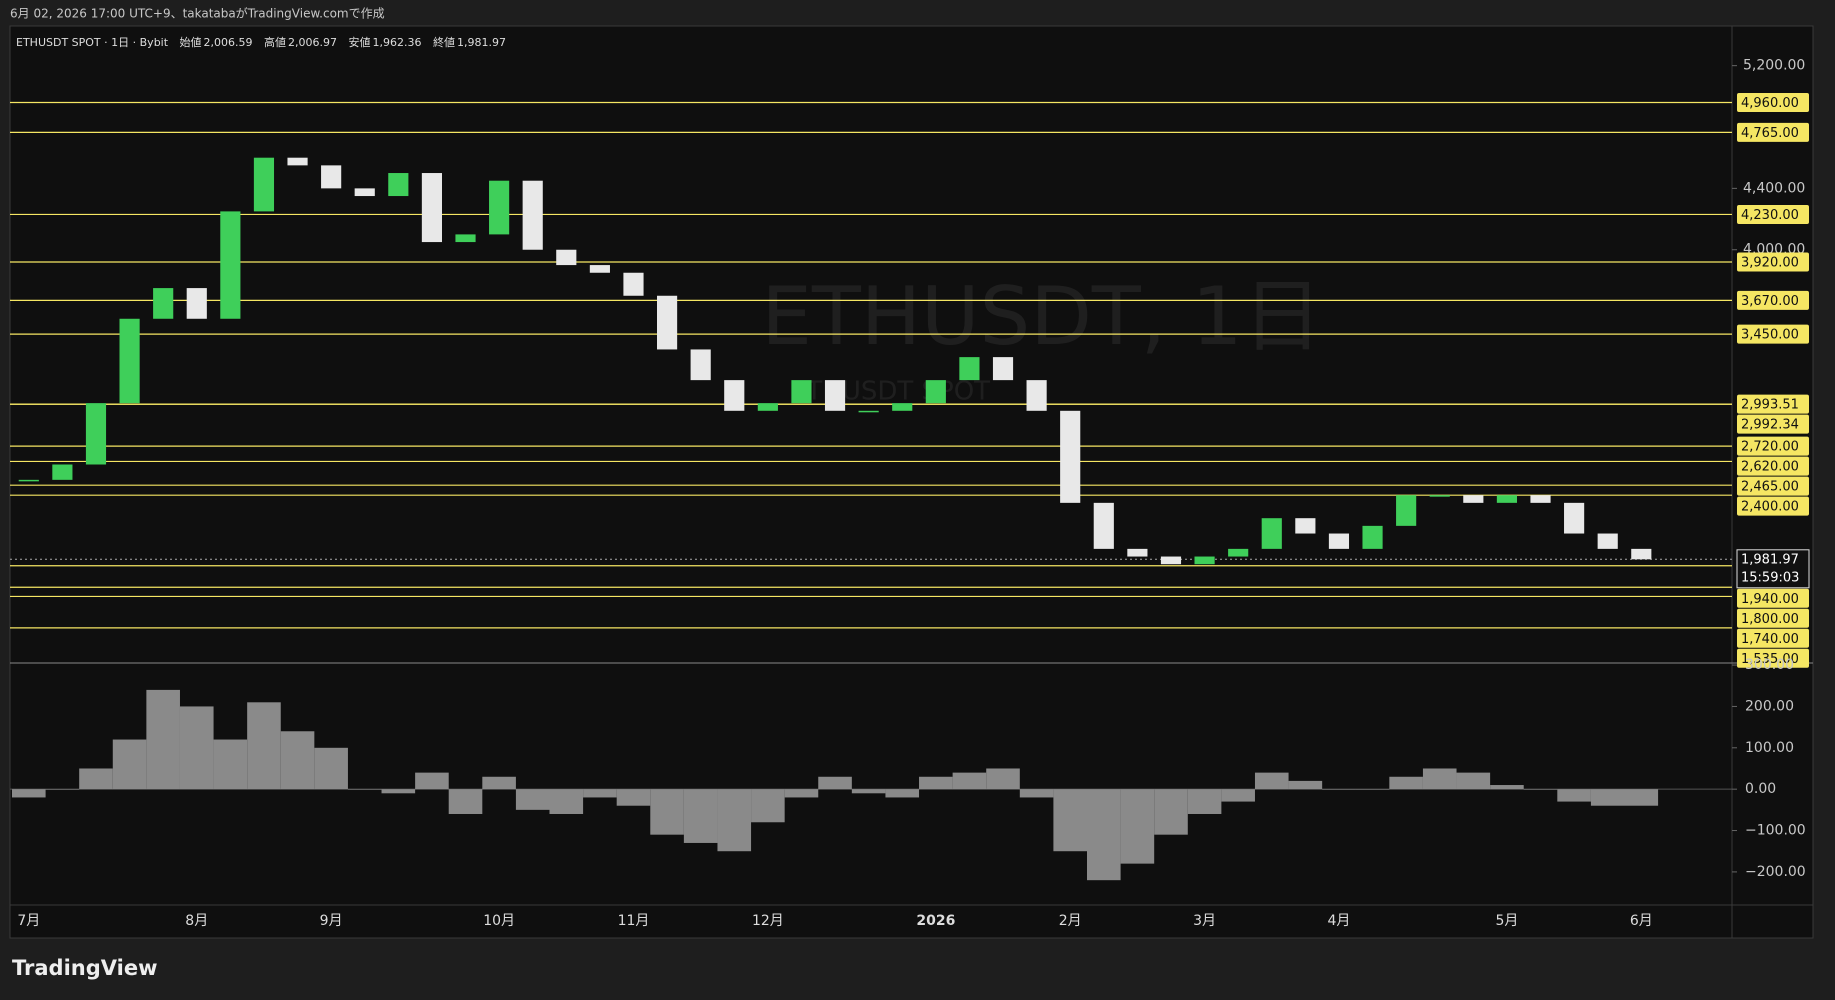  Describe the element at coordinates (1770, 467) in the screenshot. I see `level-label: 2,620.00` at that location.